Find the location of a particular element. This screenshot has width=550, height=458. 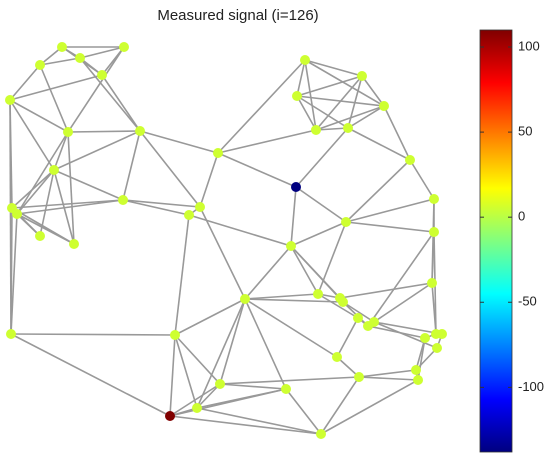

colorbar-tick-label: 50 is located at coordinates (525, 131).